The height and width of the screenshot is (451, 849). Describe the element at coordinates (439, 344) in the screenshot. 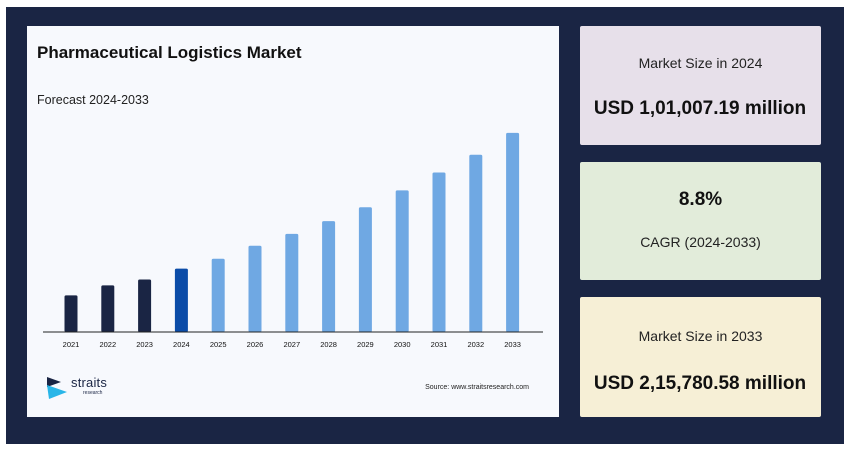

I see `x-tick-label: 2031` at that location.